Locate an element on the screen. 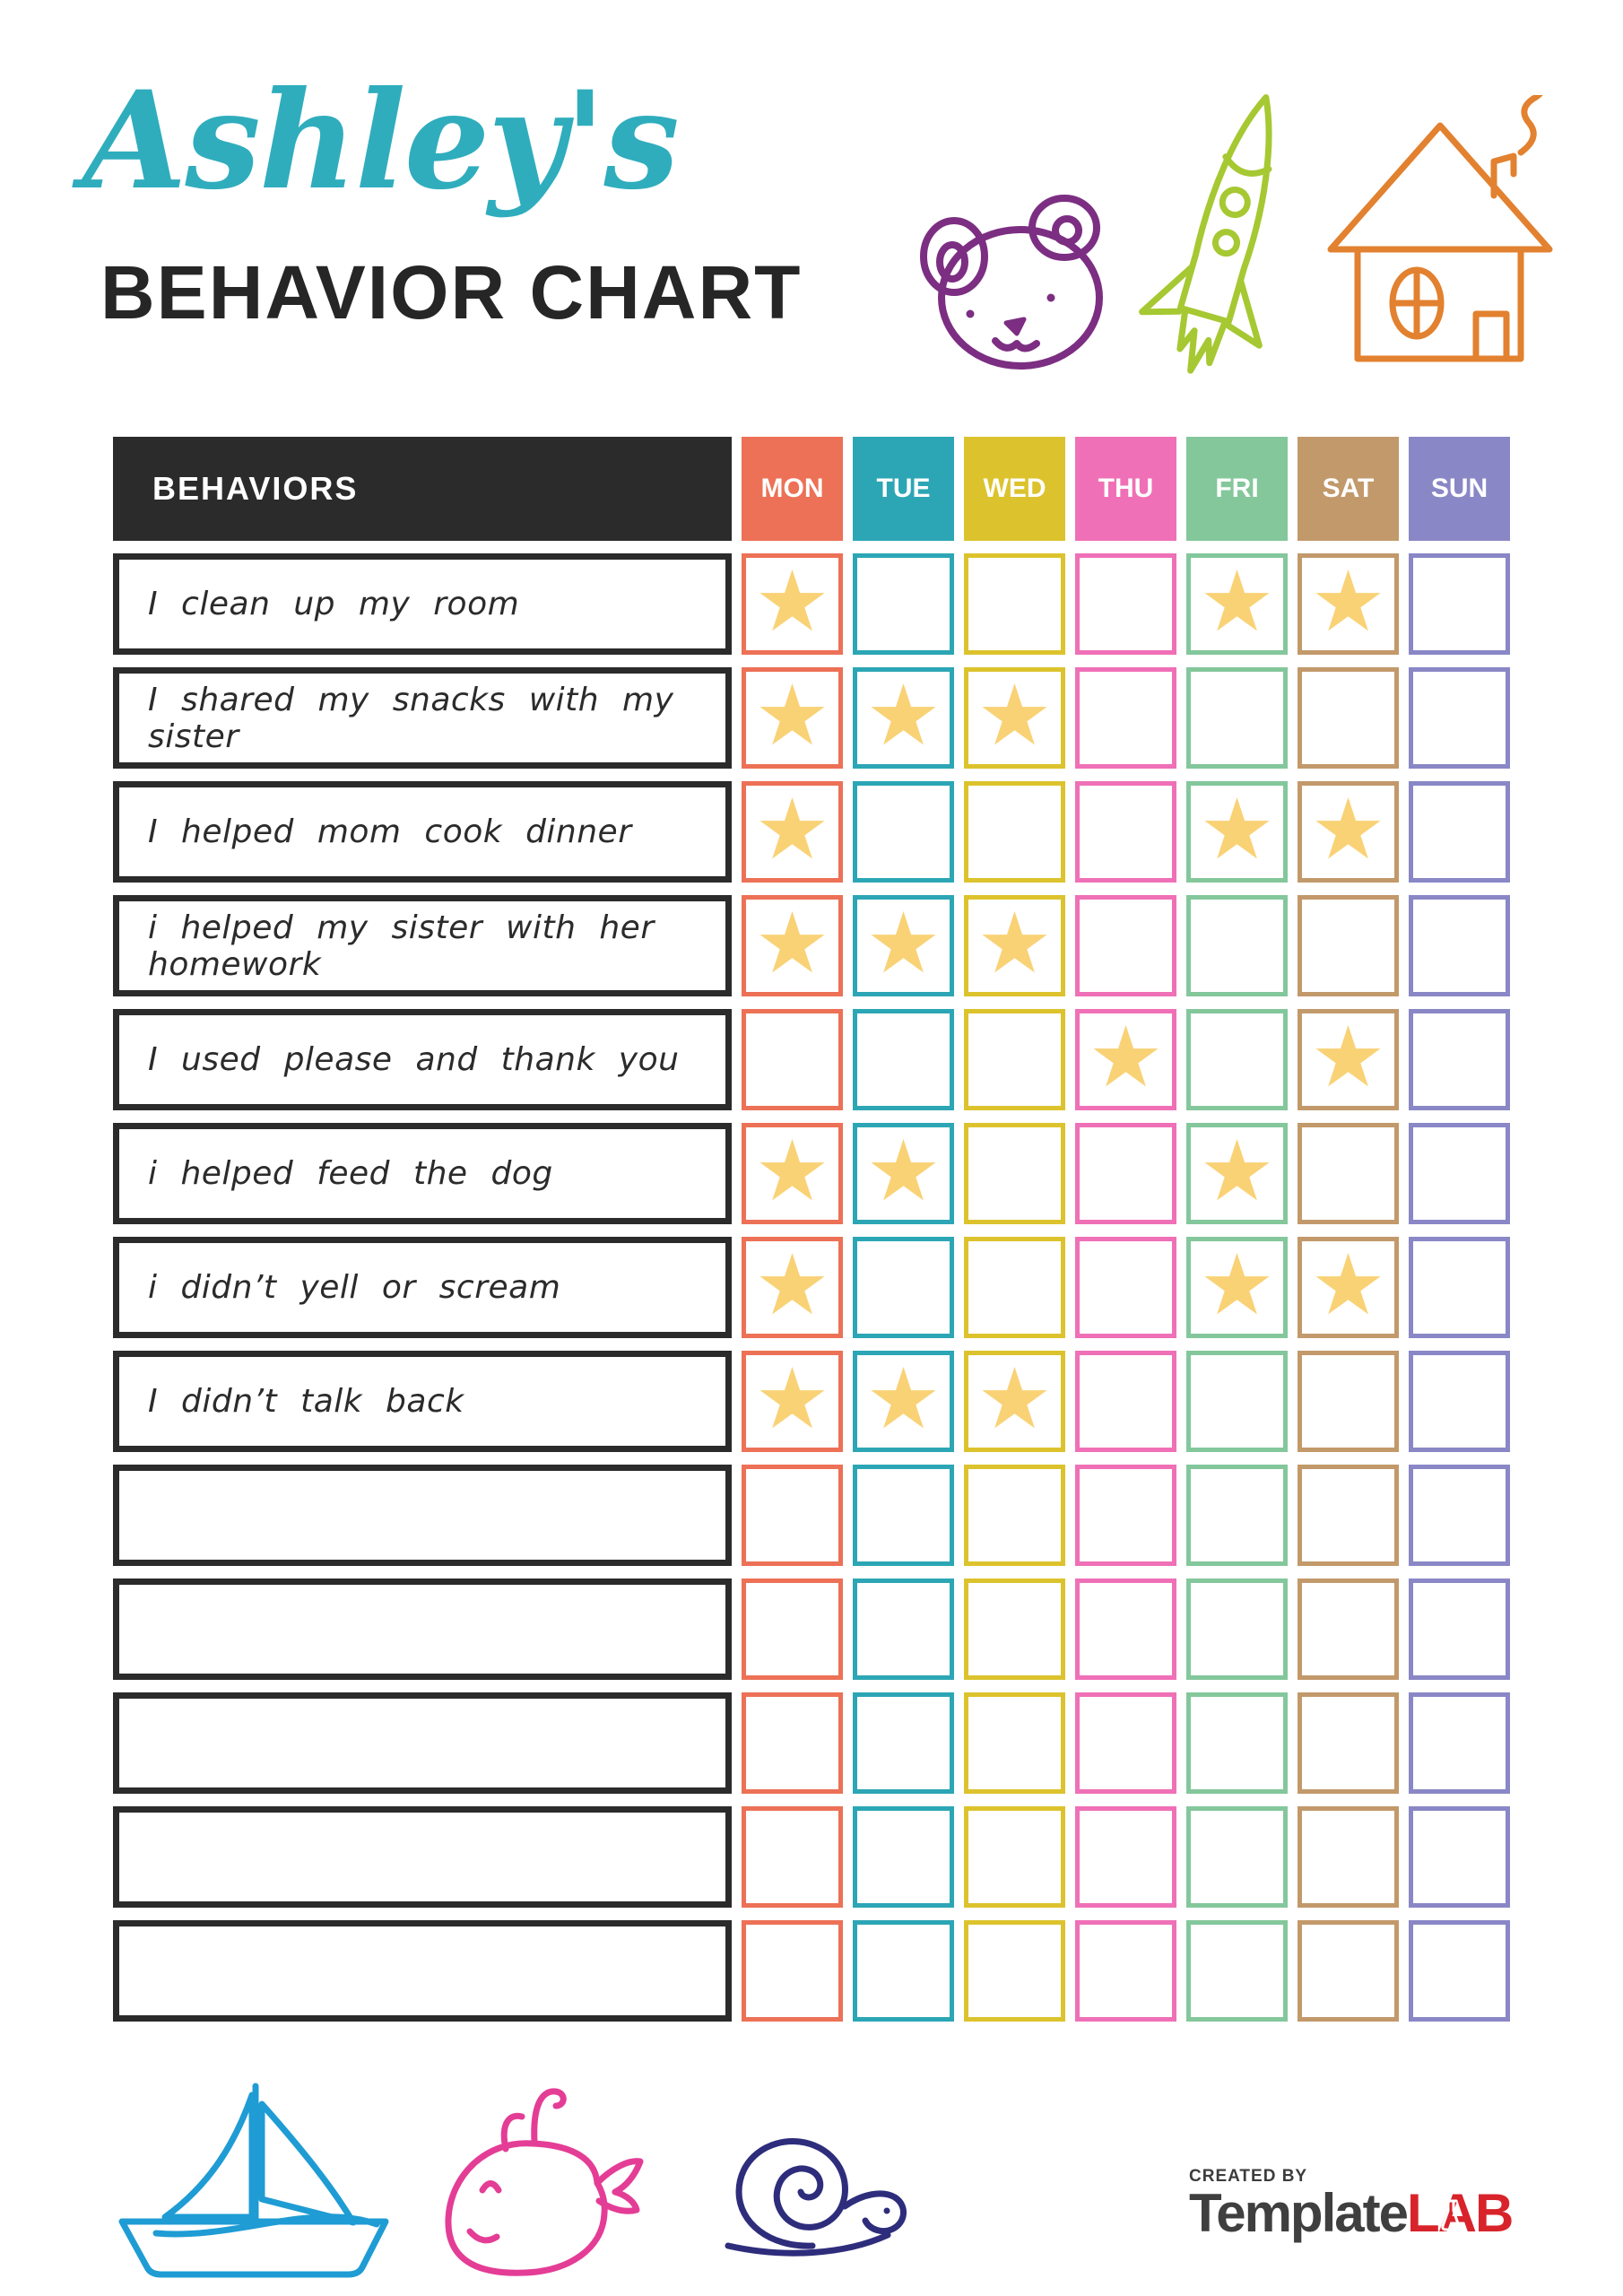 The height and width of the screenshot is (2296, 1623). day-cell-thu: ★ is located at coordinates (1125, 1059).